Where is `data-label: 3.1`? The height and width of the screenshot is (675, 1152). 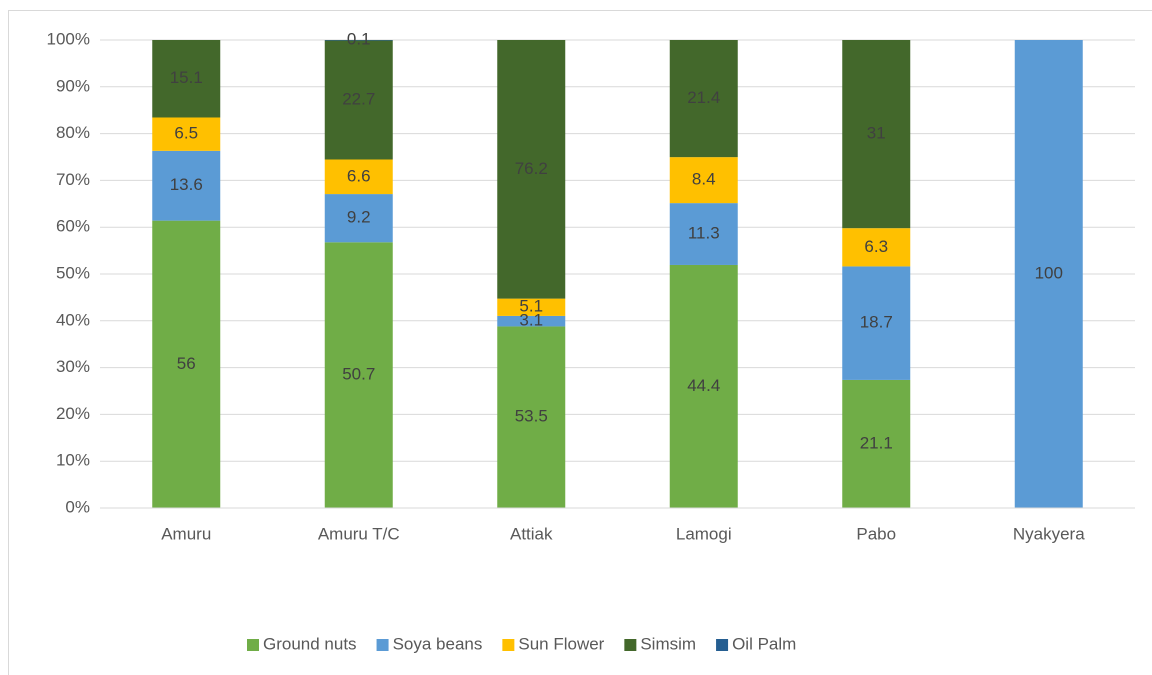
data-label: 3.1 is located at coordinates (531, 320).